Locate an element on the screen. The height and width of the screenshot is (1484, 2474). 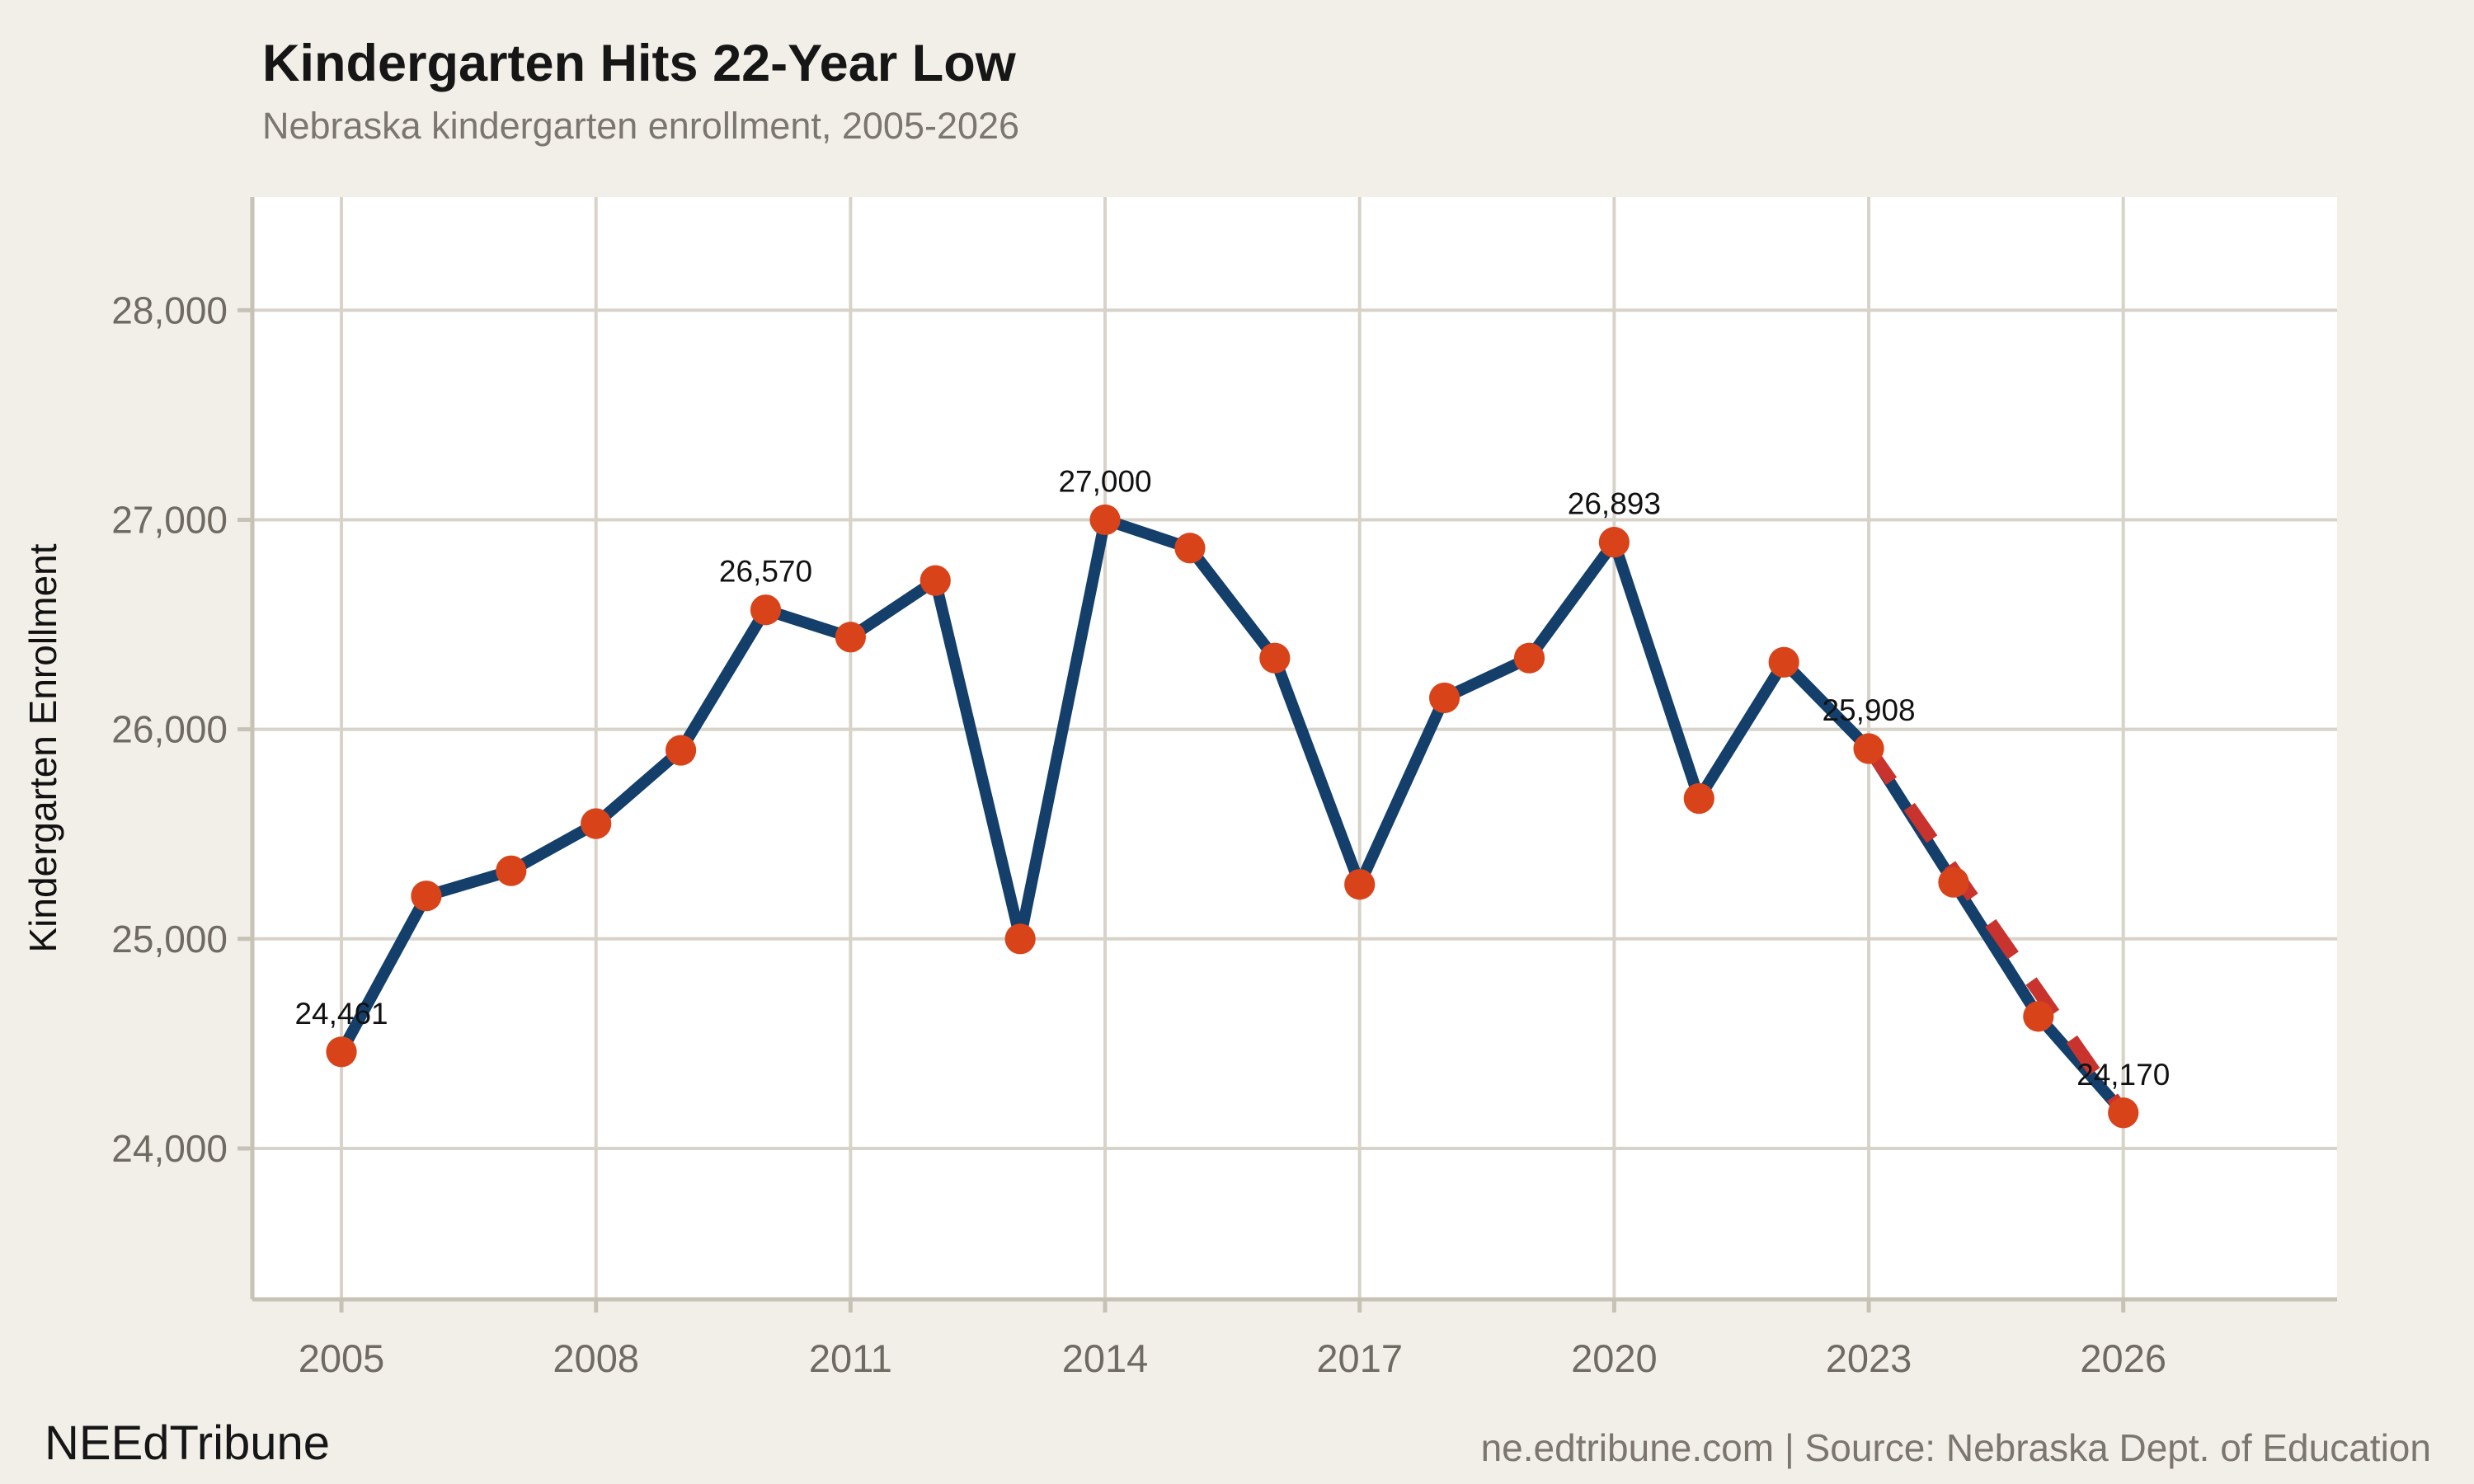
point-label: 27,000 is located at coordinates (1104, 481).